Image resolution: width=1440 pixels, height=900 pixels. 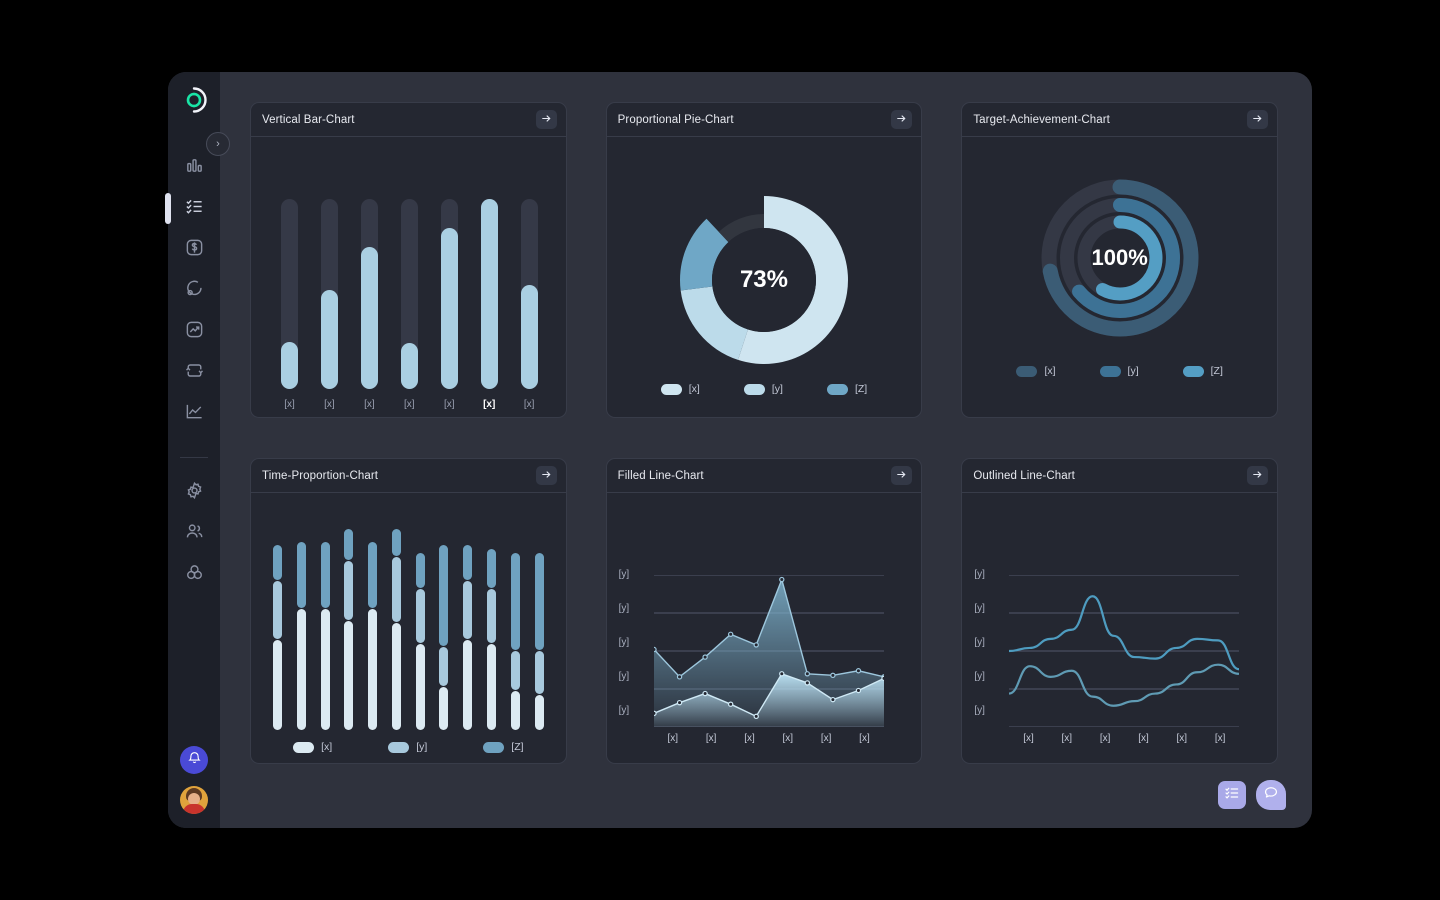 What do you see at coordinates (194, 331) in the screenshot?
I see `sidebar-item-reports` at bounding box center [194, 331].